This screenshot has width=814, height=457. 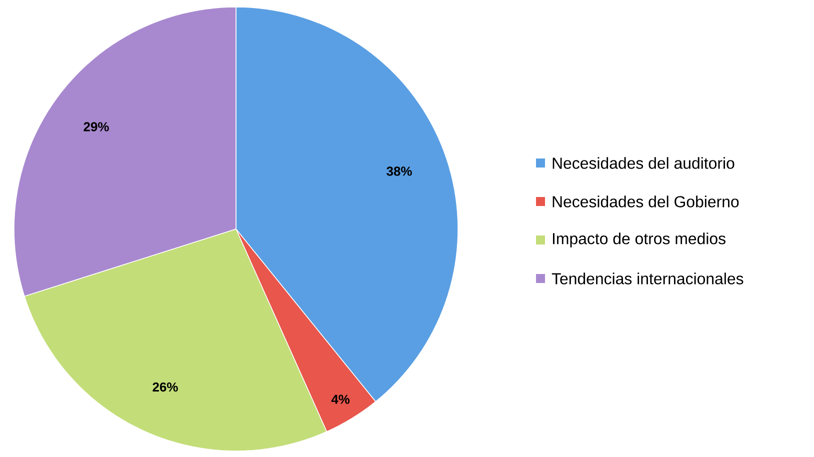 What do you see at coordinates (399, 171) in the screenshot?
I see `data-label: 38%` at bounding box center [399, 171].